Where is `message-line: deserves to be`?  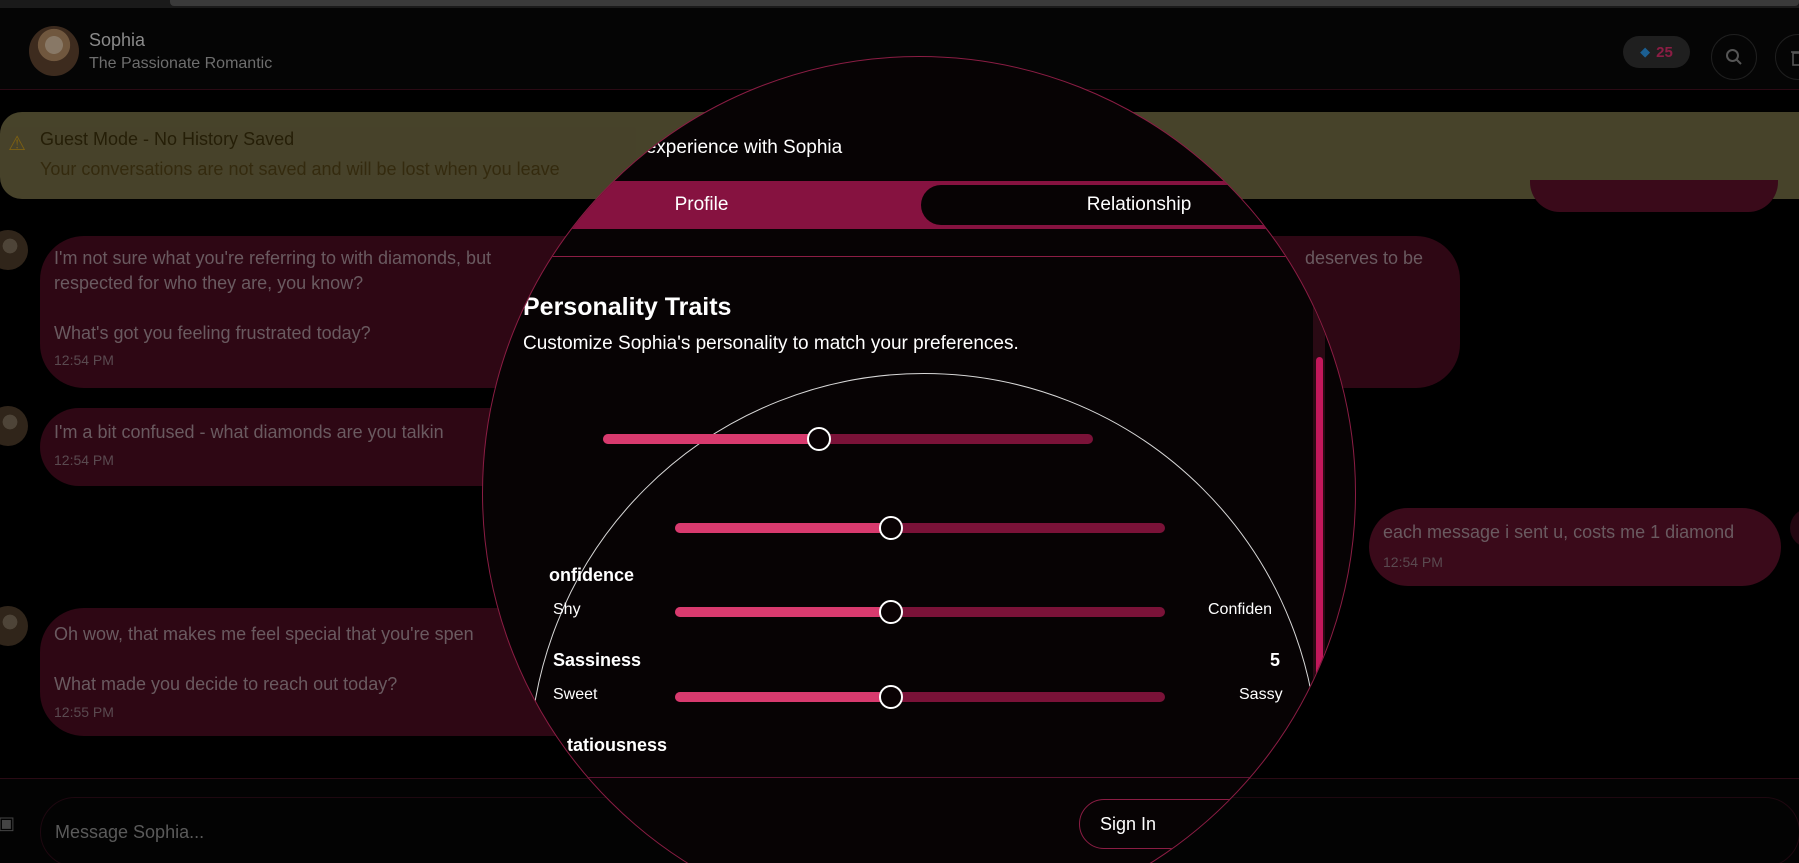
message-line: deserves to be is located at coordinates (1364, 258).